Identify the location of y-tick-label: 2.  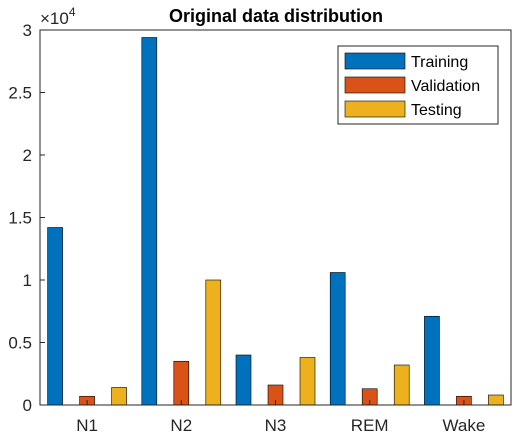
(27, 155).